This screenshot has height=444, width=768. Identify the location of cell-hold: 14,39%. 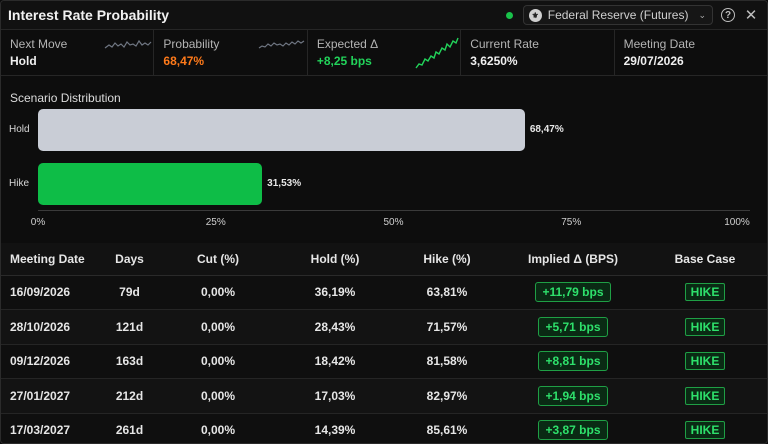
(335, 428).